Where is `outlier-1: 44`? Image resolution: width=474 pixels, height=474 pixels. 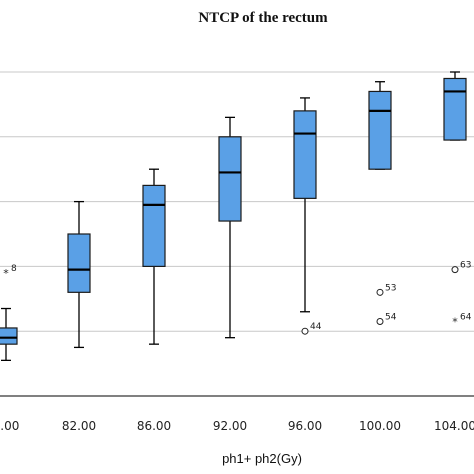 outlier-1: 44 is located at coordinates (311, 328).